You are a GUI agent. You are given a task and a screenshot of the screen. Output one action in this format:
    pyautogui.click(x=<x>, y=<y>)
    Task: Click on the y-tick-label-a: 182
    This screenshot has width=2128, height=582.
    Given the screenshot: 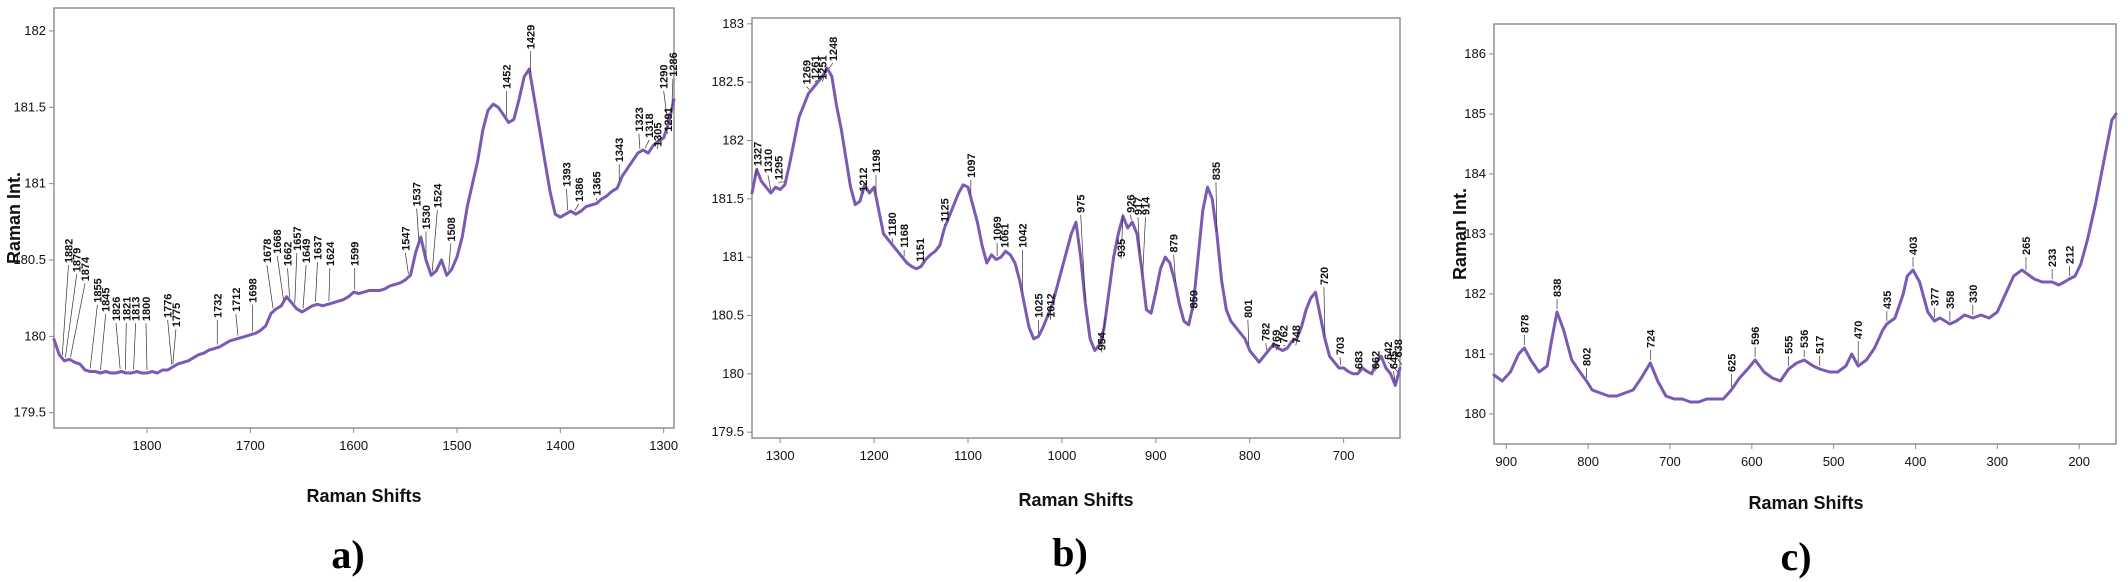 What is the action you would take?
    pyautogui.click(x=35, y=30)
    